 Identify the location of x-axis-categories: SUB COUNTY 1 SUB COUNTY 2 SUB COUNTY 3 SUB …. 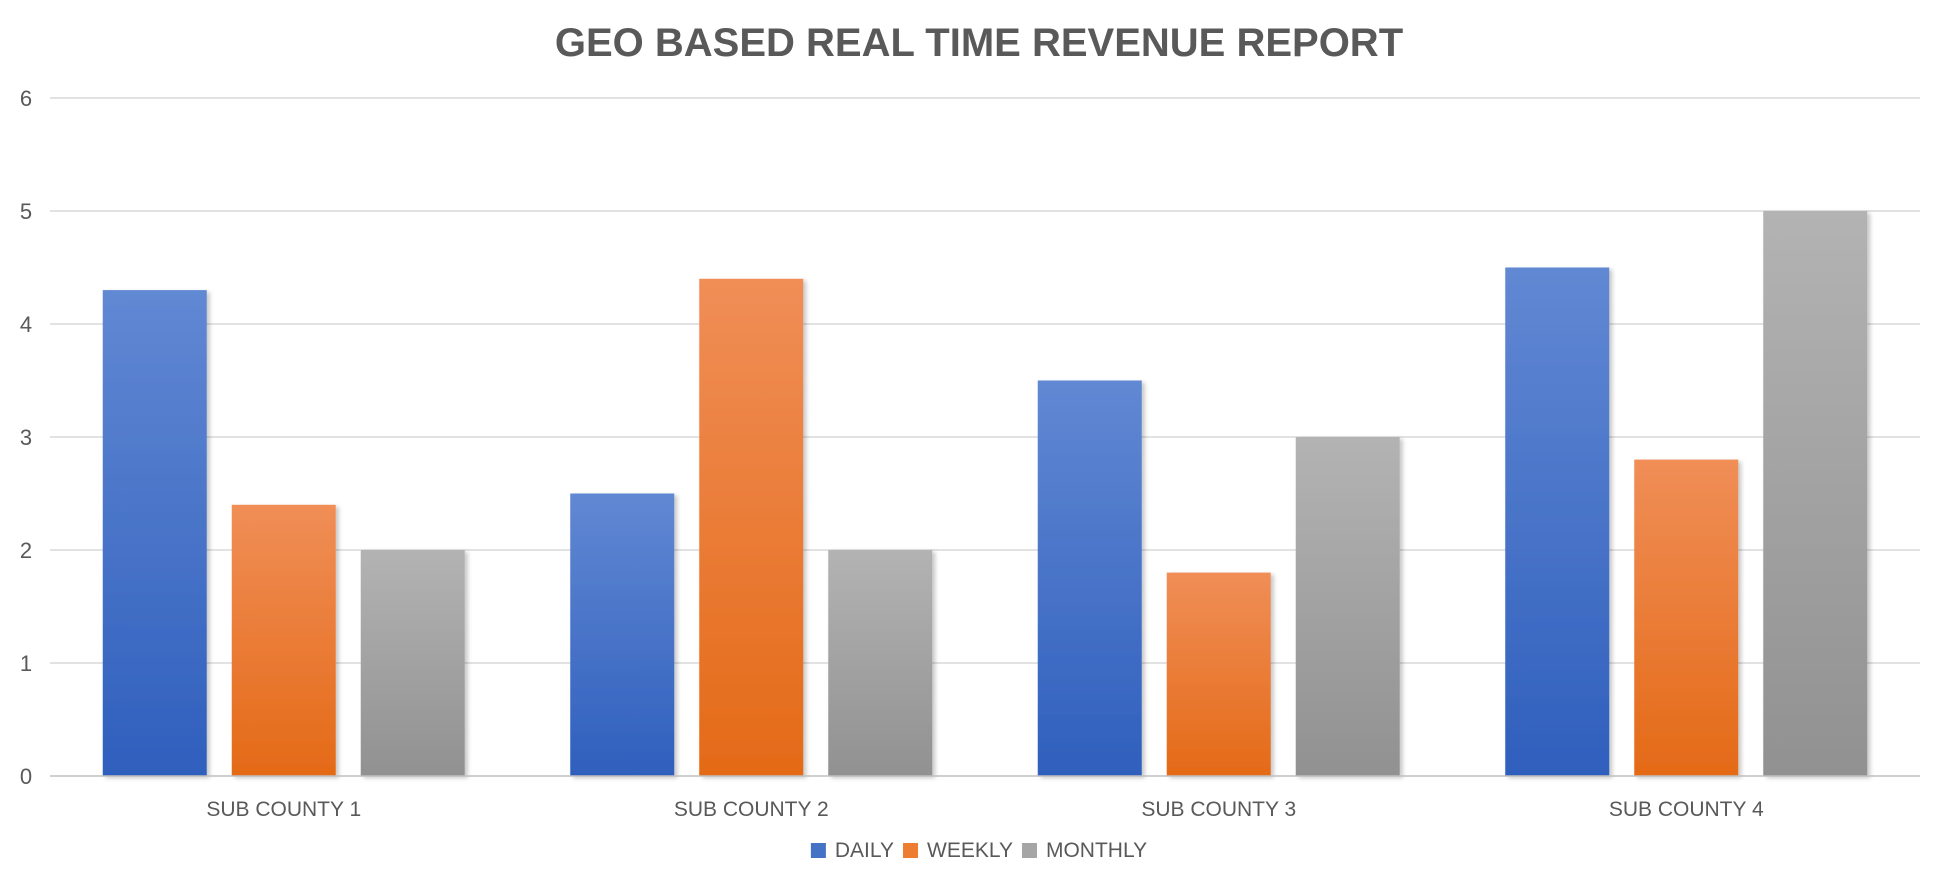
(985, 809).